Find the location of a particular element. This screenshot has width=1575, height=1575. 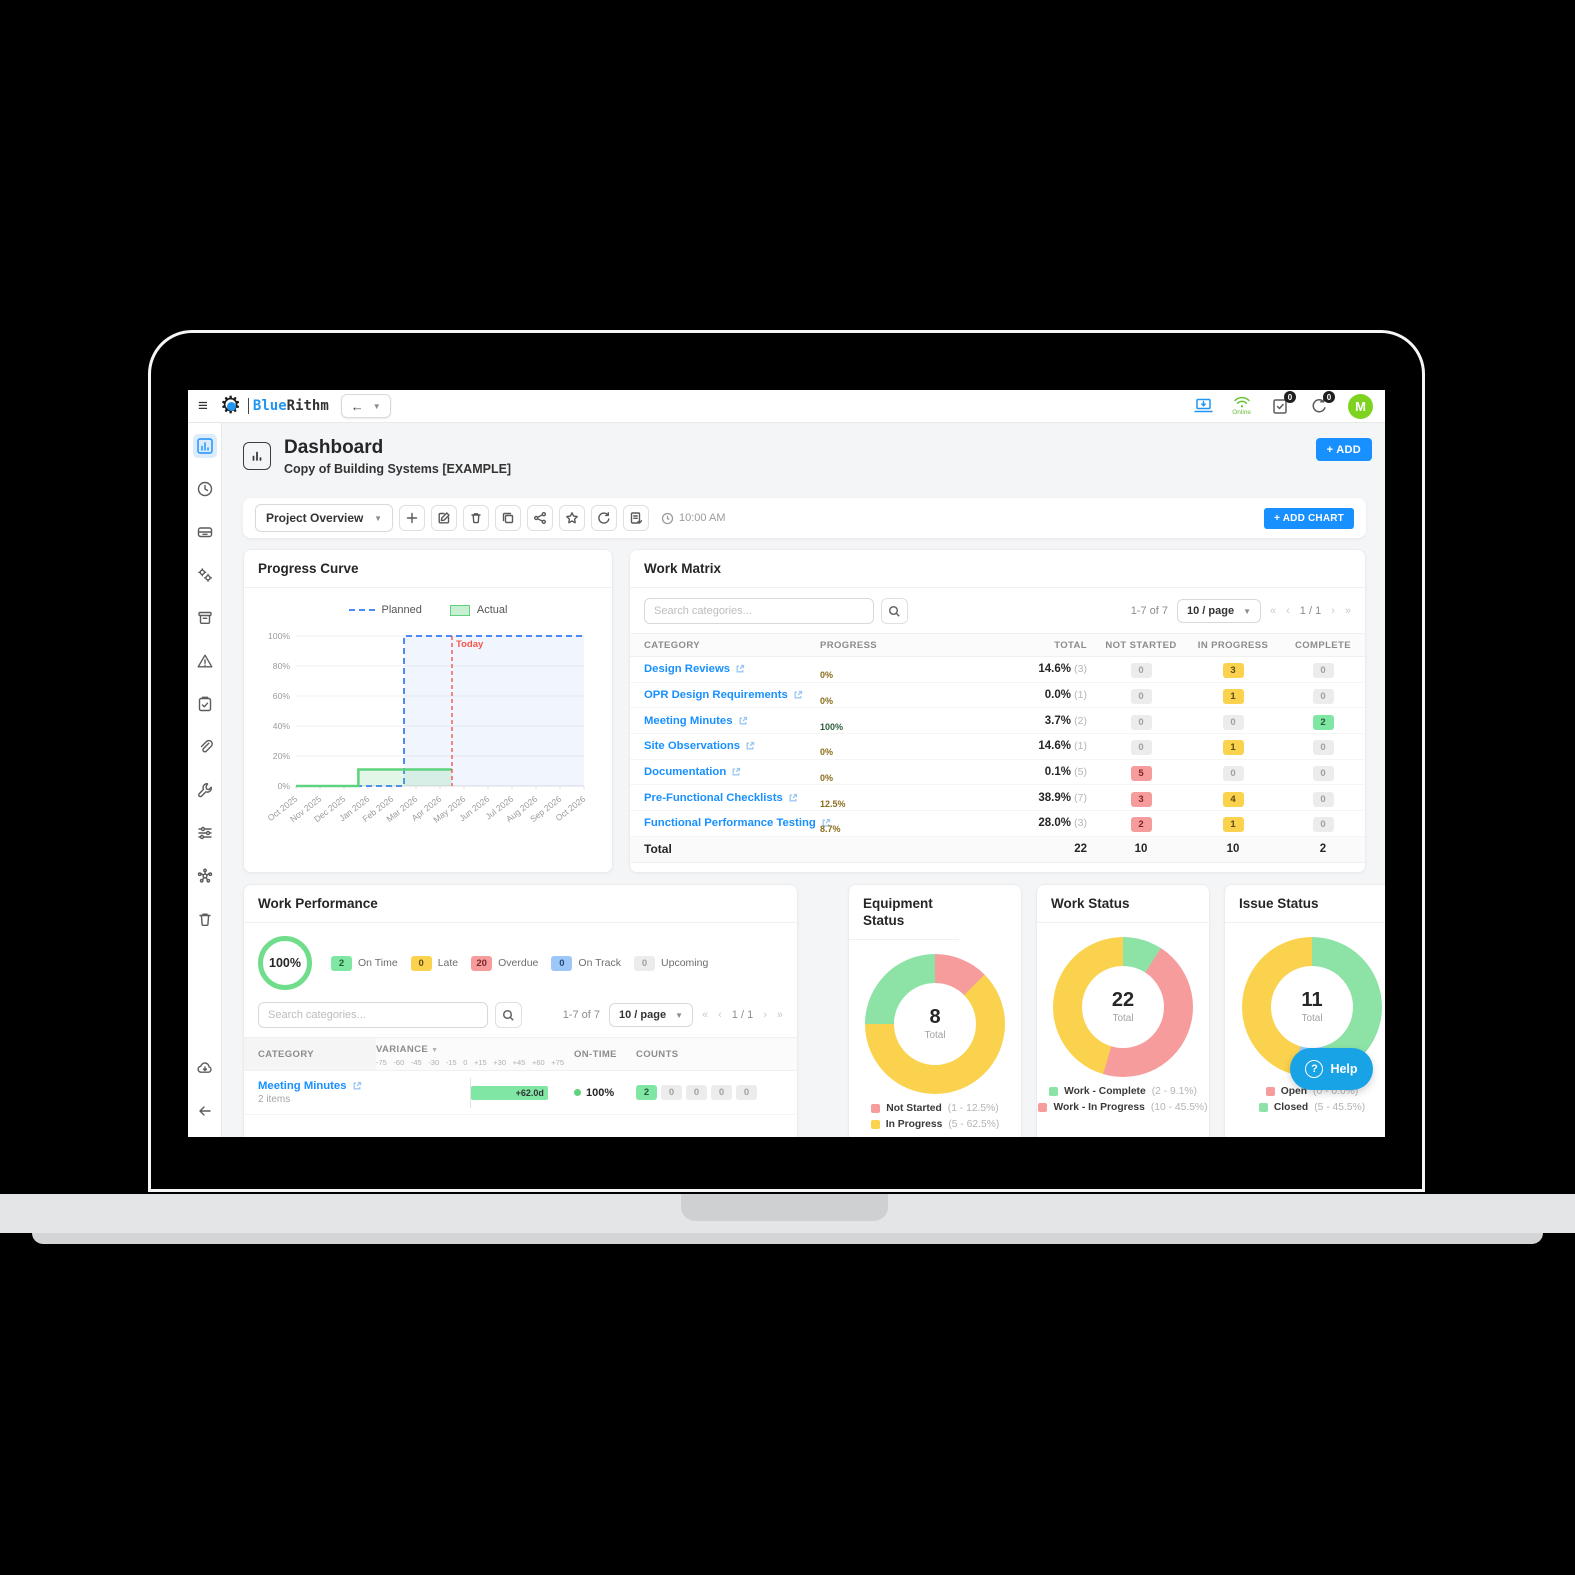

hamburger-menu-icon: ≡ is located at coordinates (203, 405).